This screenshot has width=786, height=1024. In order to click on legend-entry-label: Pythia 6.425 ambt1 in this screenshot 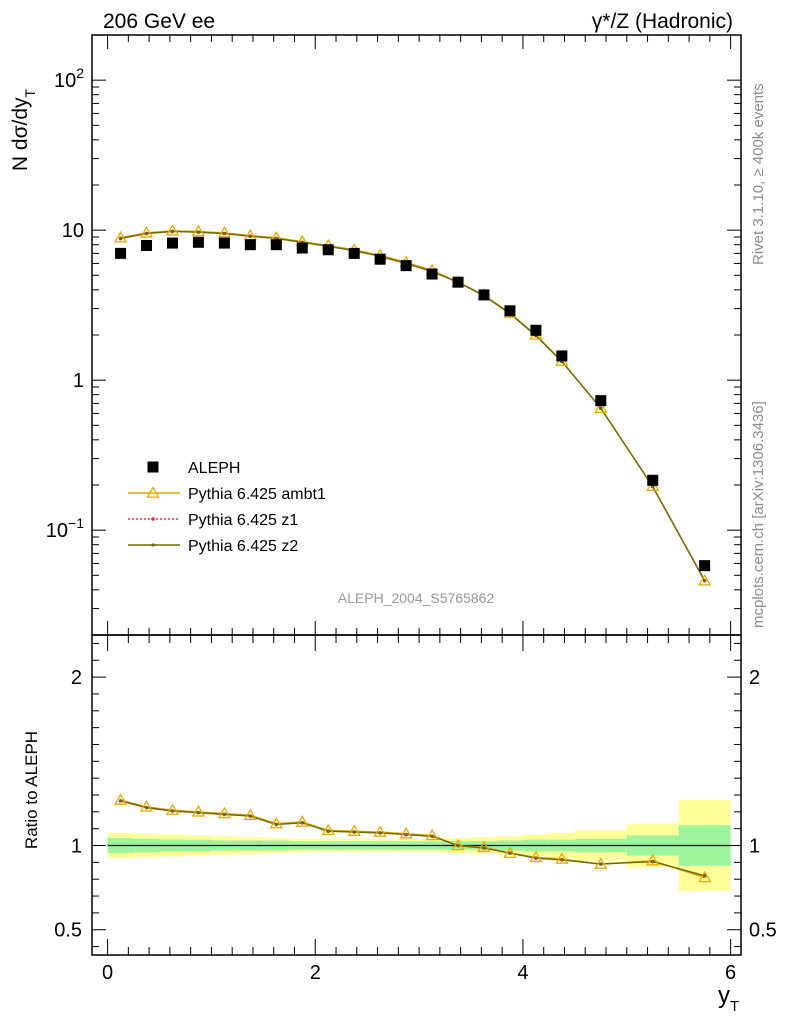, I will do `click(257, 494)`.